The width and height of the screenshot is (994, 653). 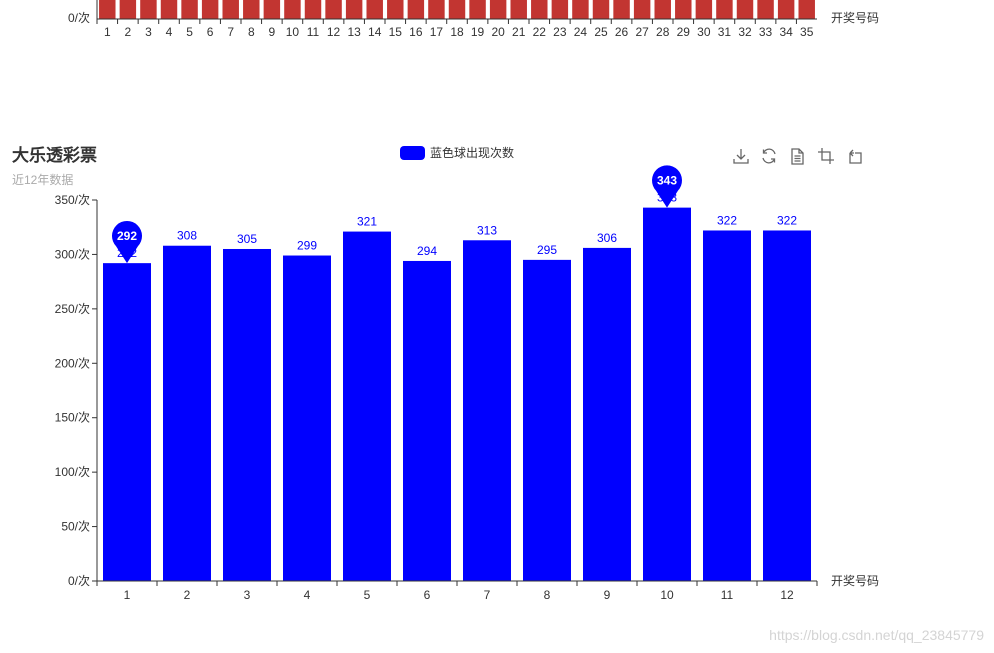 I want to click on toolbox, so click(x=797, y=156).